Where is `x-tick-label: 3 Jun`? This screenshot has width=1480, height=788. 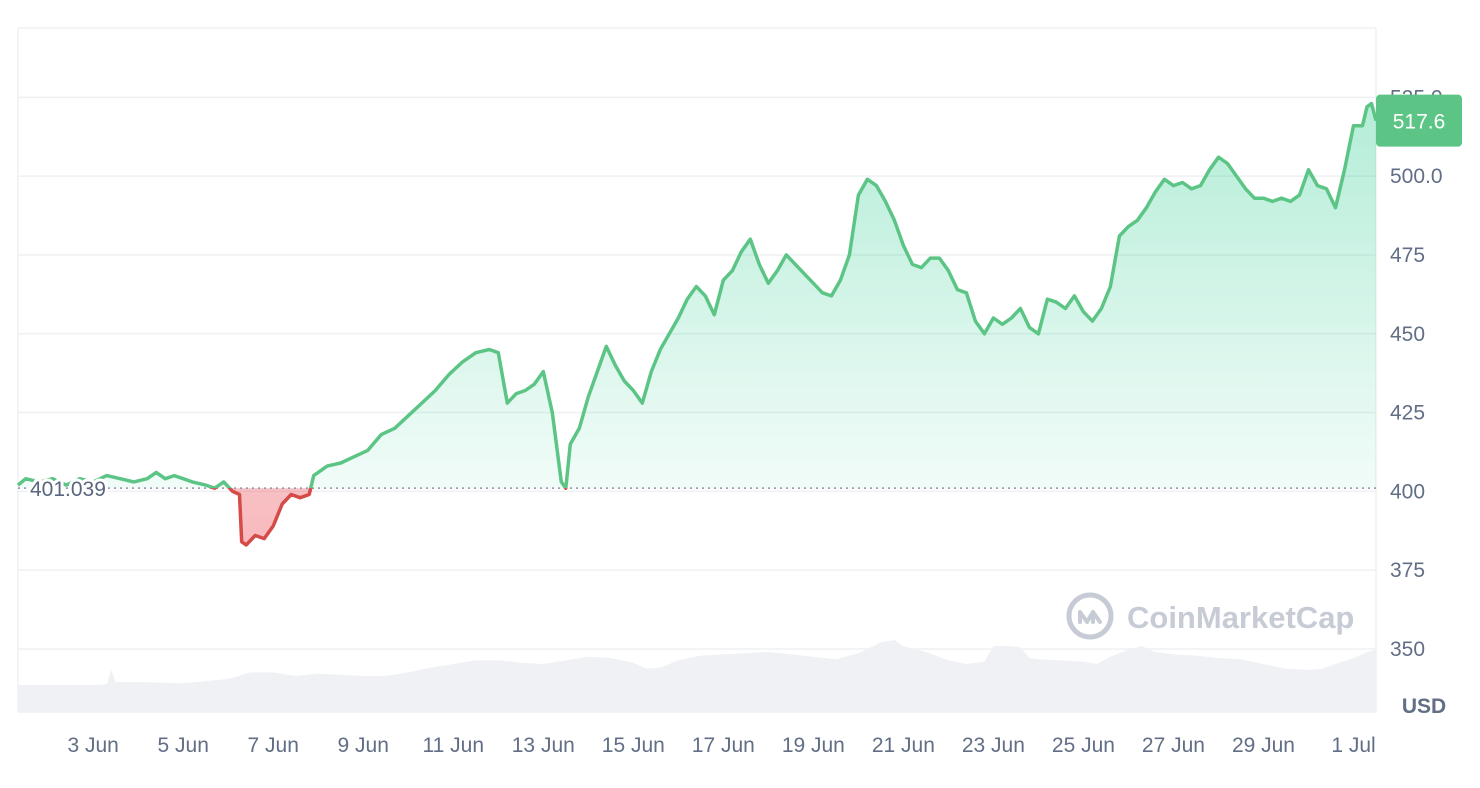
x-tick-label: 3 Jun is located at coordinates (92, 745).